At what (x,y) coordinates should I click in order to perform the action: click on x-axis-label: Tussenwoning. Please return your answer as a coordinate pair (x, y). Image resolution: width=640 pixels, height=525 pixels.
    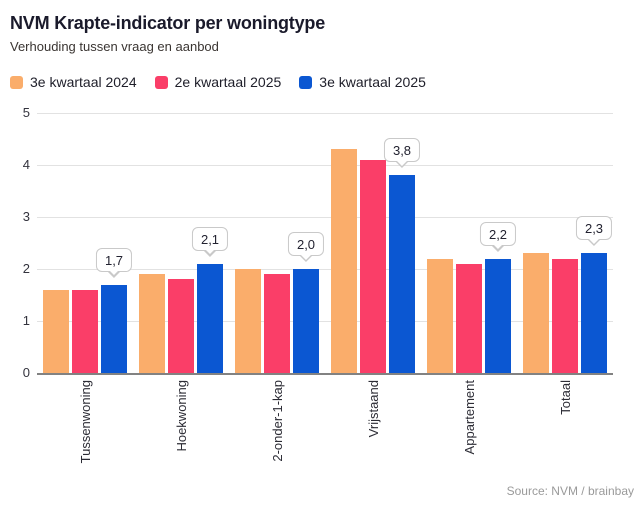
    Looking at the image, I should click on (85, 422).